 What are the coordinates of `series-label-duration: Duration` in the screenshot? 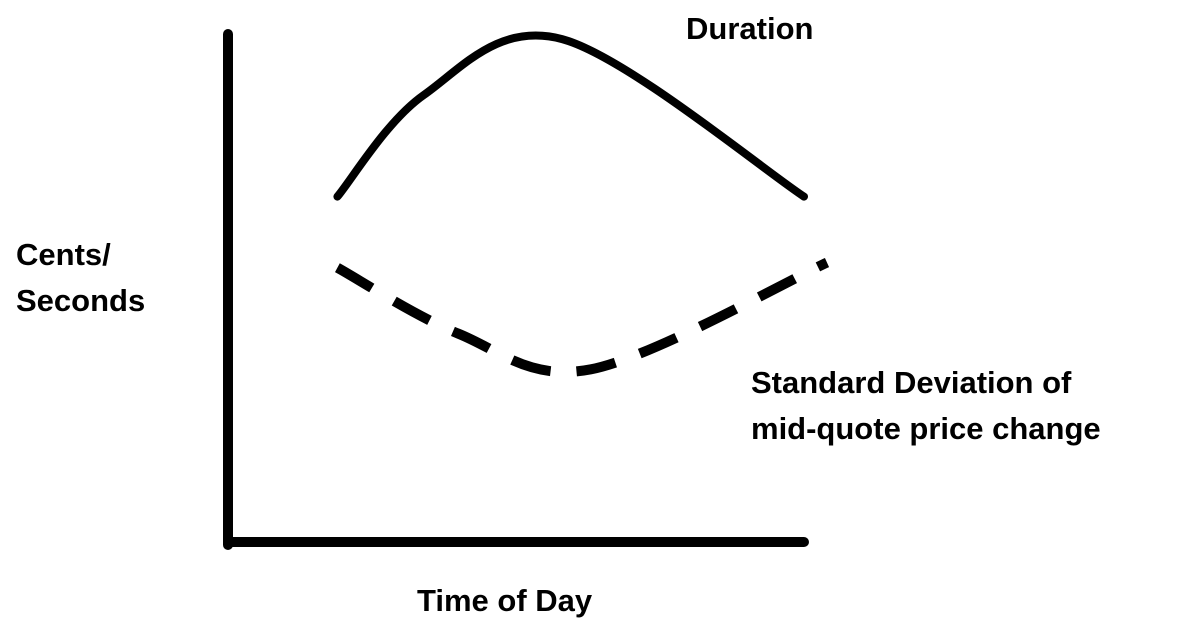 It's located at (750, 28).